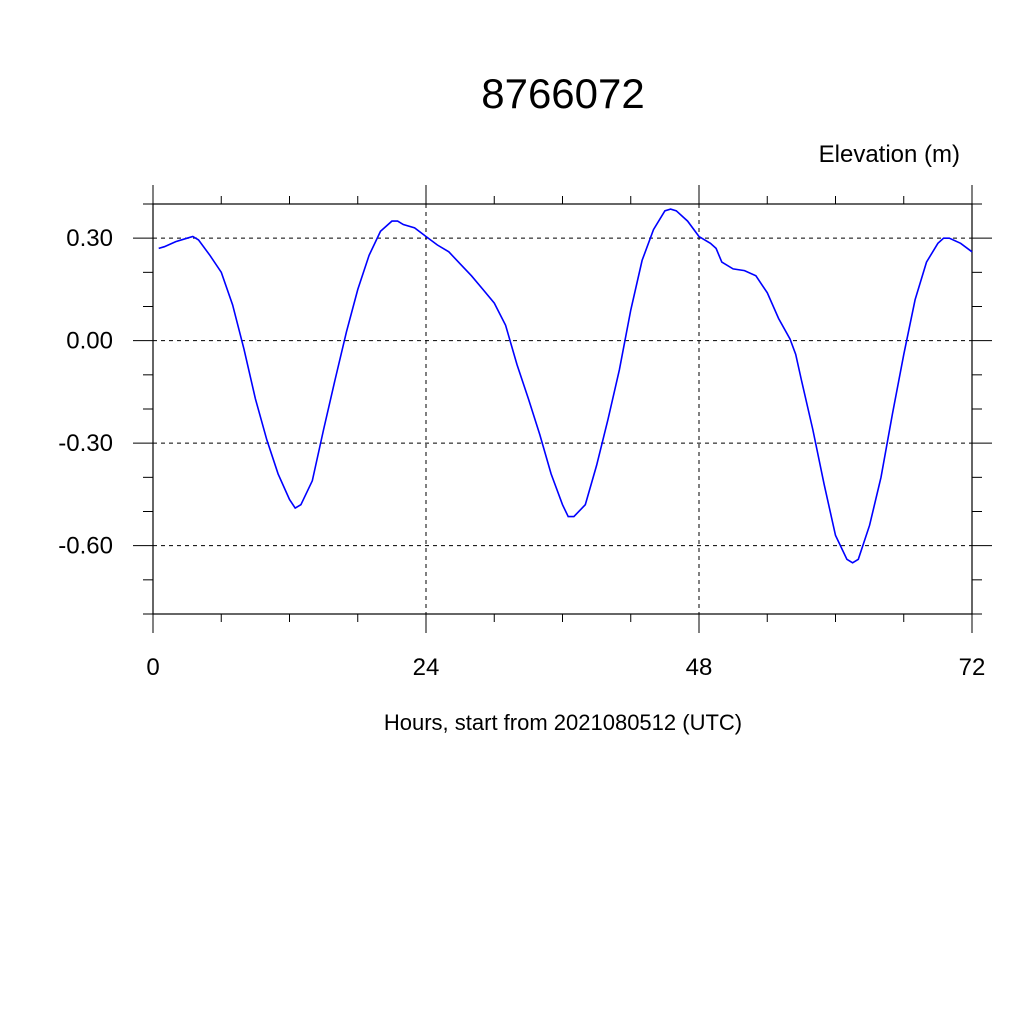 Image resolution: width=1024 pixels, height=1029 pixels. What do you see at coordinates (972, 667) in the screenshot?
I see `x-tick-label: 72` at bounding box center [972, 667].